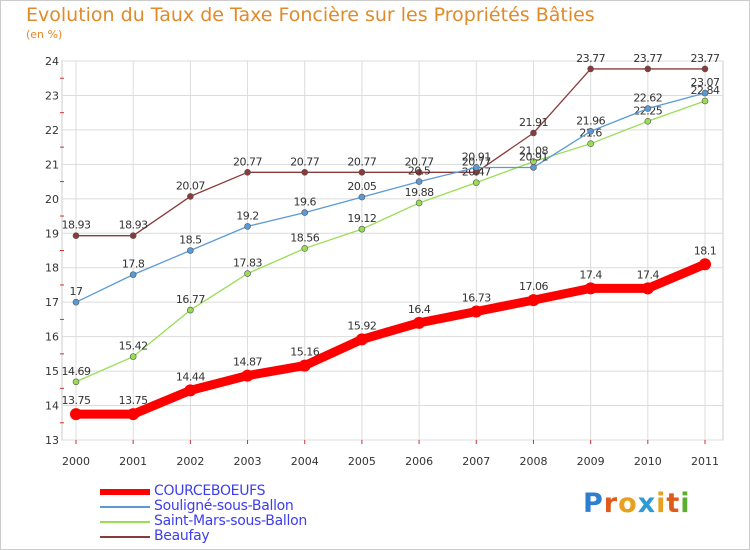 The width and height of the screenshot is (750, 550). I want to click on logo-letter: o, so click(628, 503).